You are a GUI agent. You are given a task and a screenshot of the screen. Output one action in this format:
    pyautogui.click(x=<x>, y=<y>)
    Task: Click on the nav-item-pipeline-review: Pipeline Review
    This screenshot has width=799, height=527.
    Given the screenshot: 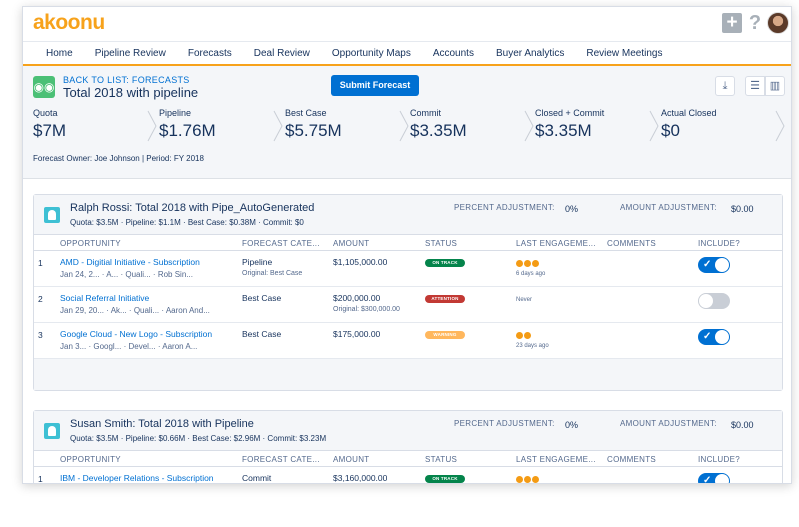 What is the action you would take?
    pyautogui.click(x=130, y=53)
    